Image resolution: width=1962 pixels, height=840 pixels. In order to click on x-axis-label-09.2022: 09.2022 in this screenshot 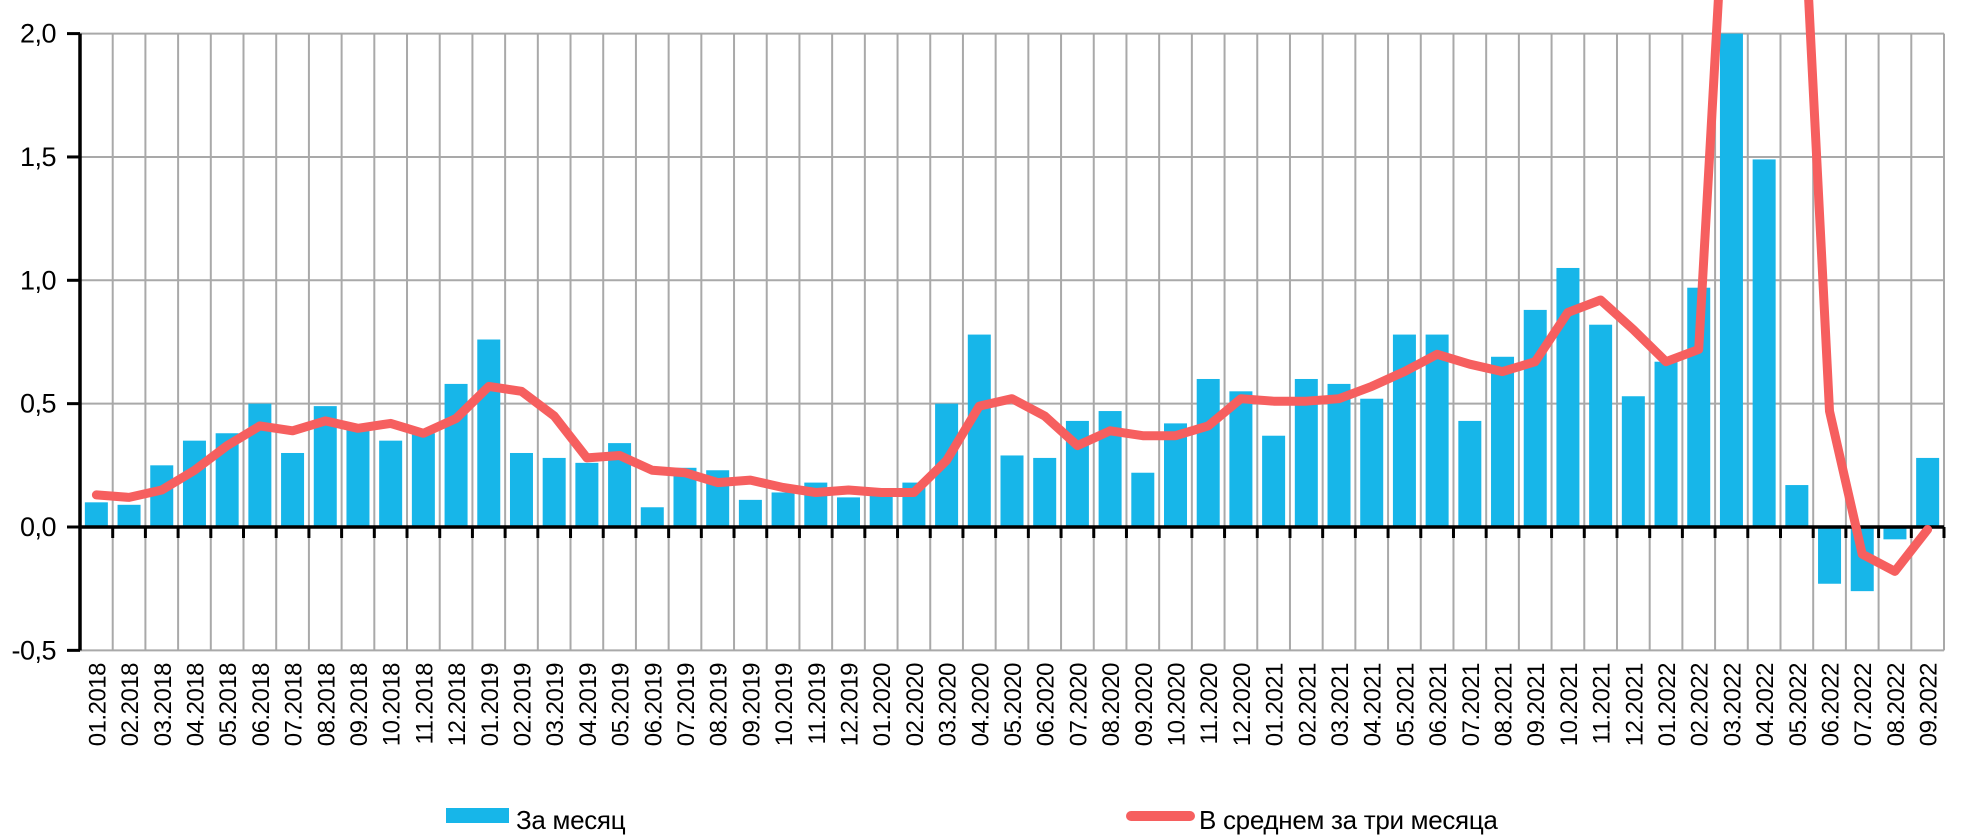, I will do `click(1929, 704)`.